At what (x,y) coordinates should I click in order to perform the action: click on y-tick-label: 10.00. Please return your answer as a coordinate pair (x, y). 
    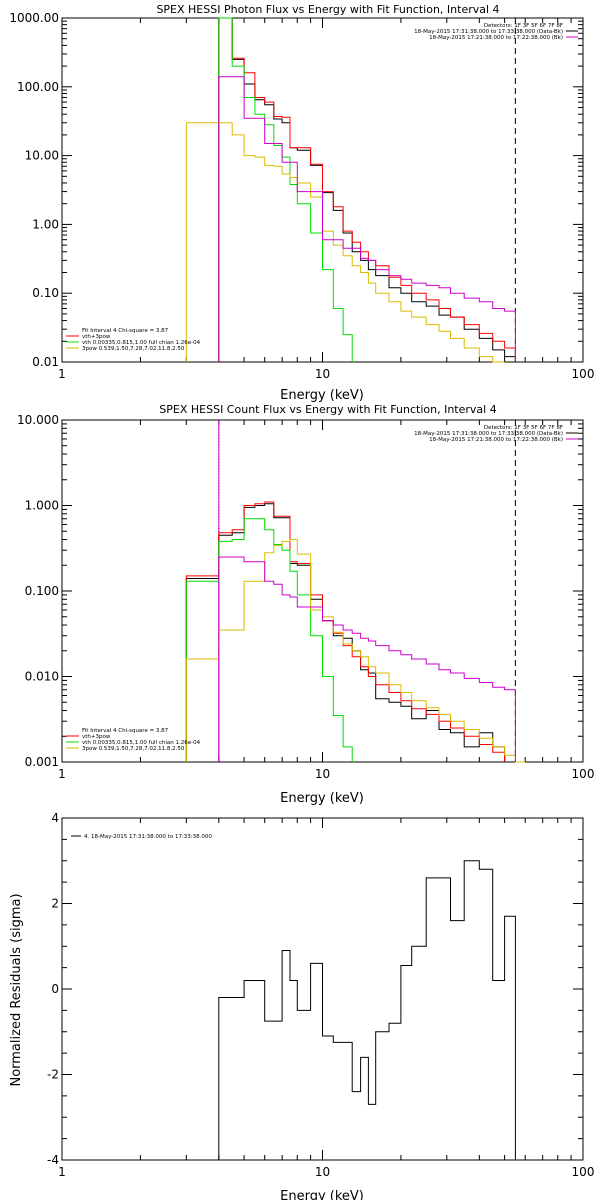
    Looking at the image, I should click on (42, 156).